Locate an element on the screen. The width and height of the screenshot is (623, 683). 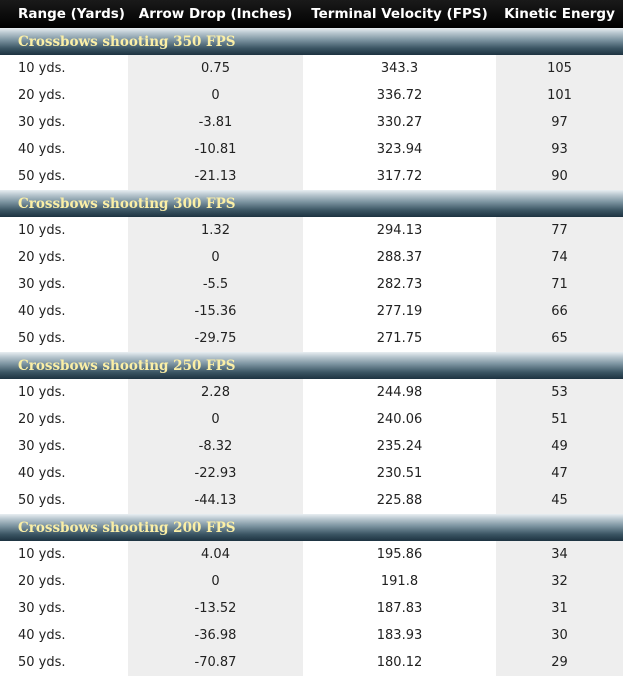
table-row: 20 yds. 0 191.8 32 is located at coordinates (311, 581).